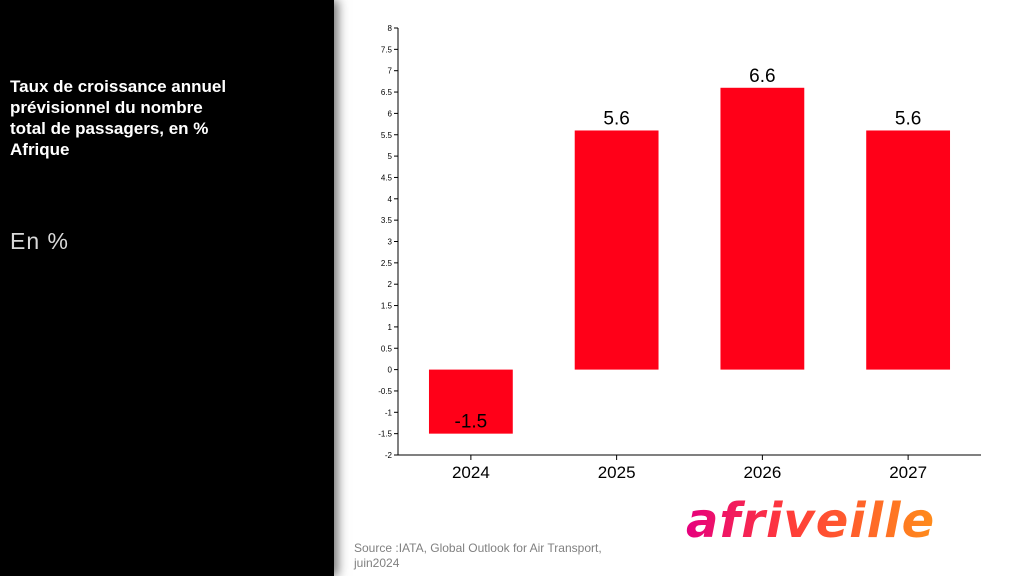 The image size is (1024, 576). I want to click on bar-2026, so click(762, 228).